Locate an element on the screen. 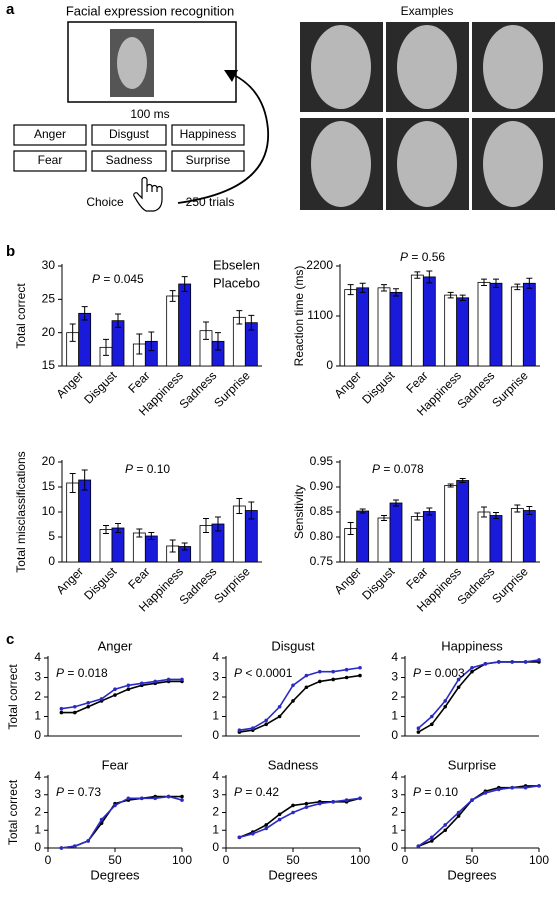 This screenshot has height=904, width=557. choice-option: Disgust is located at coordinates (129, 134).